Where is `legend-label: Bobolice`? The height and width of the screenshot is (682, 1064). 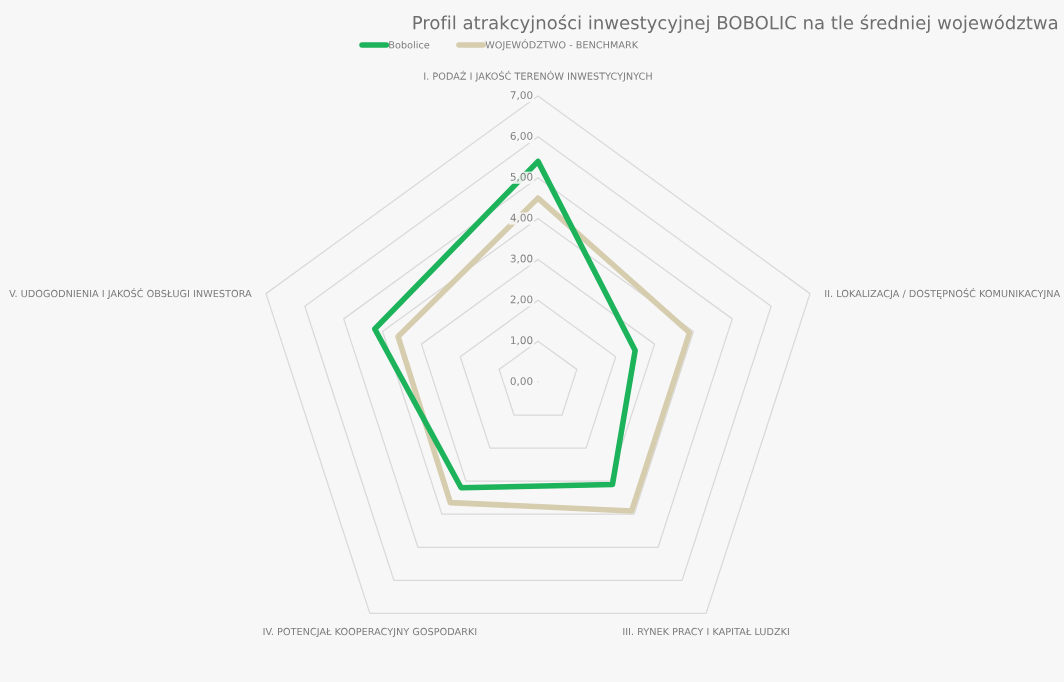 legend-label: Bobolice is located at coordinates (409, 44).